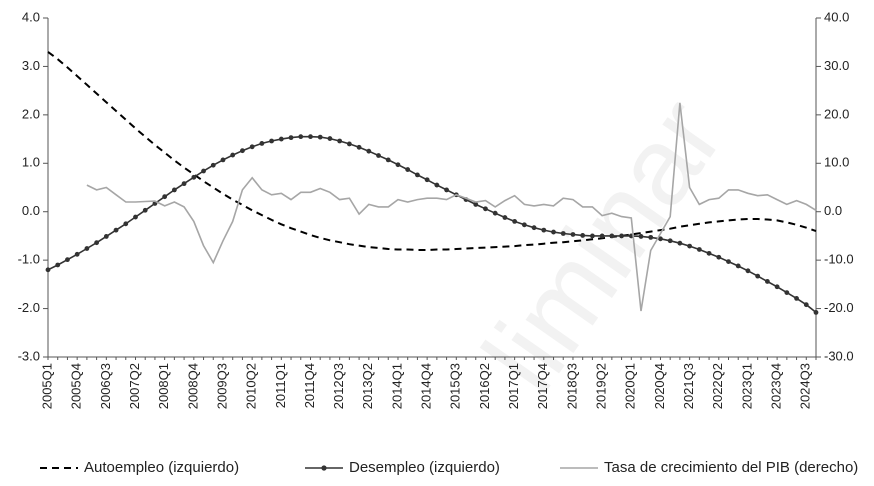 This screenshot has height=486, width=874. I want to click on x-tick-label: 2010Q2, so click(251, 386).